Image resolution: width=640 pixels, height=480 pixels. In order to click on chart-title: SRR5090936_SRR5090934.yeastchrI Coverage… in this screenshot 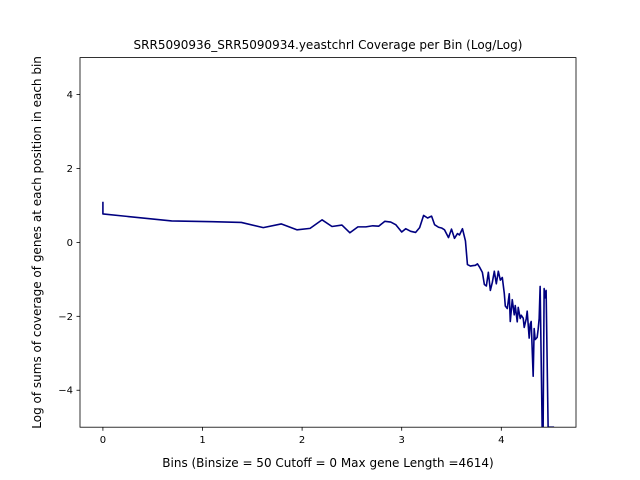, I will do `click(328, 45)`.